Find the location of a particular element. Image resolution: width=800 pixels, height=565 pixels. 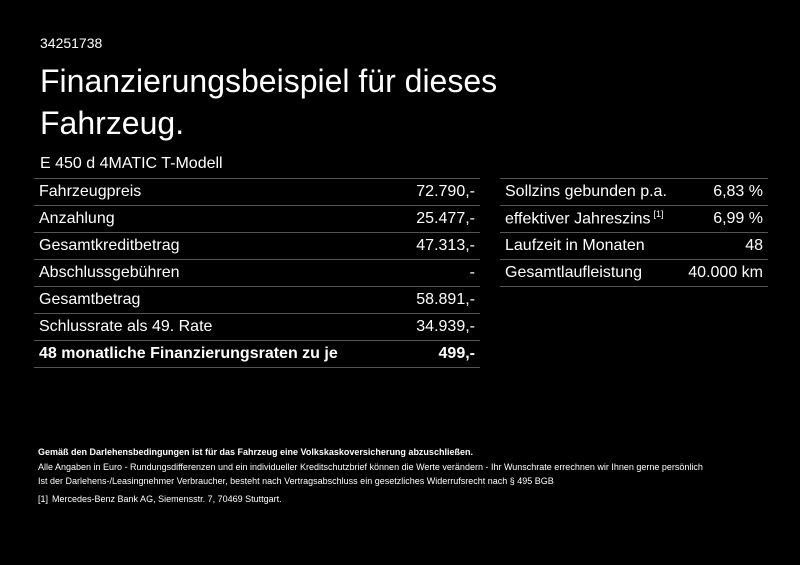

row-label: effektiver Jahreszins is located at coordinates (578, 219).